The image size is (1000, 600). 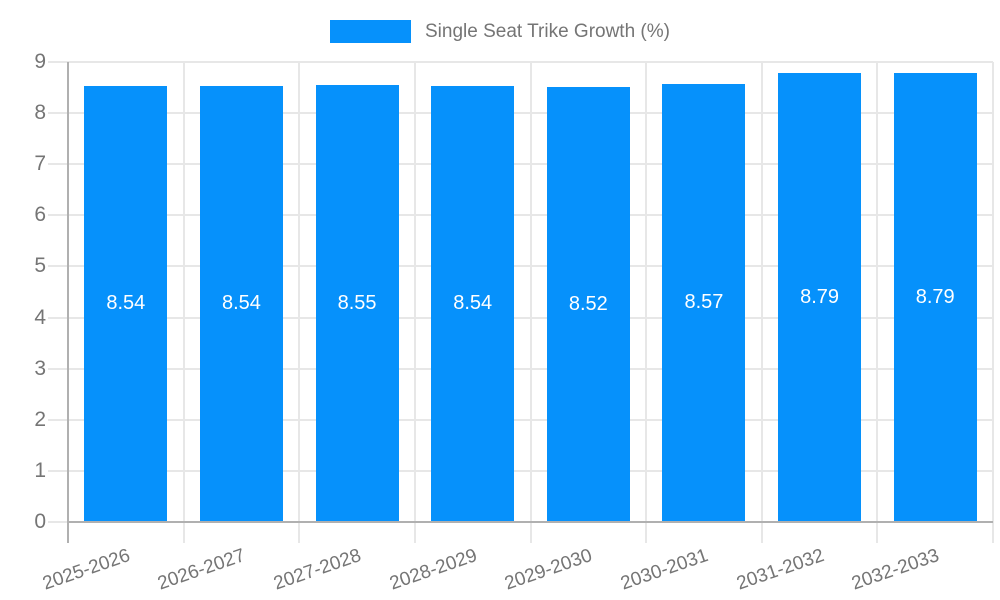 I want to click on bar: 8.55, so click(x=357, y=303).